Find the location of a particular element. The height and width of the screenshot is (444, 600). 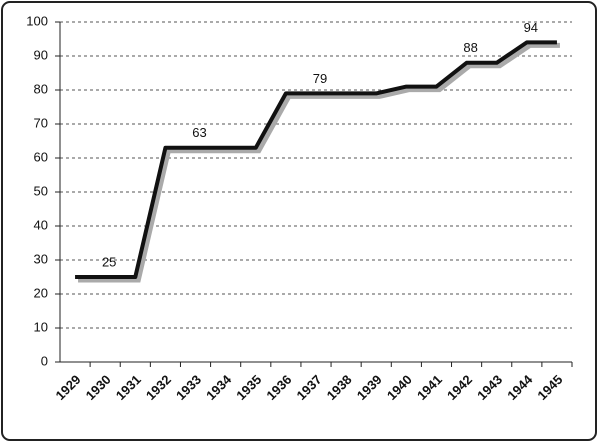

y-tick-label: 100 is located at coordinates (37, 20).